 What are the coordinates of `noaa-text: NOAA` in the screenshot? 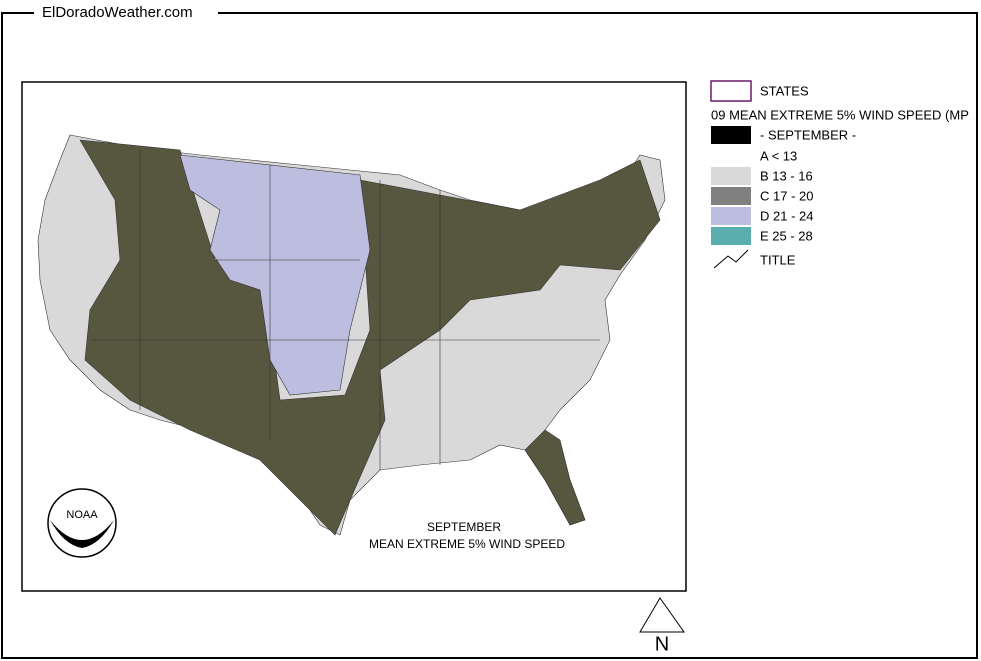 It's located at (82, 515).